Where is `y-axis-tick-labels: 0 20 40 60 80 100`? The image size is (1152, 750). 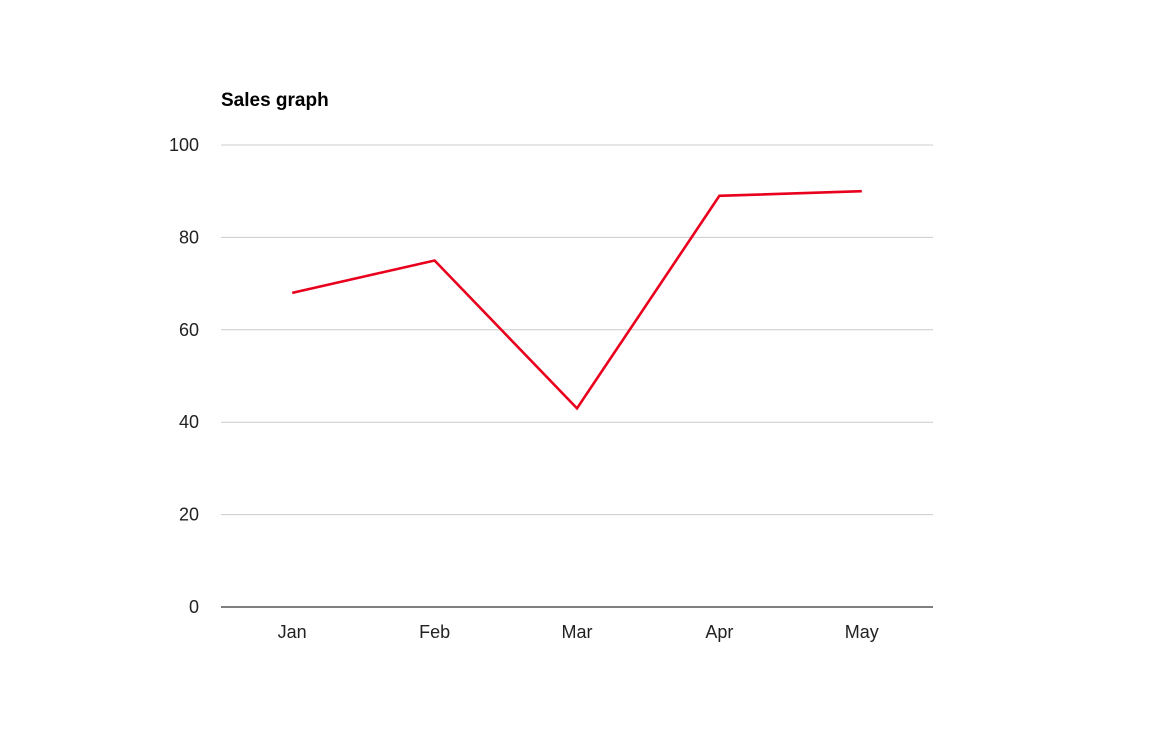 y-axis-tick-labels: 0 20 40 60 80 100 is located at coordinates (184, 376).